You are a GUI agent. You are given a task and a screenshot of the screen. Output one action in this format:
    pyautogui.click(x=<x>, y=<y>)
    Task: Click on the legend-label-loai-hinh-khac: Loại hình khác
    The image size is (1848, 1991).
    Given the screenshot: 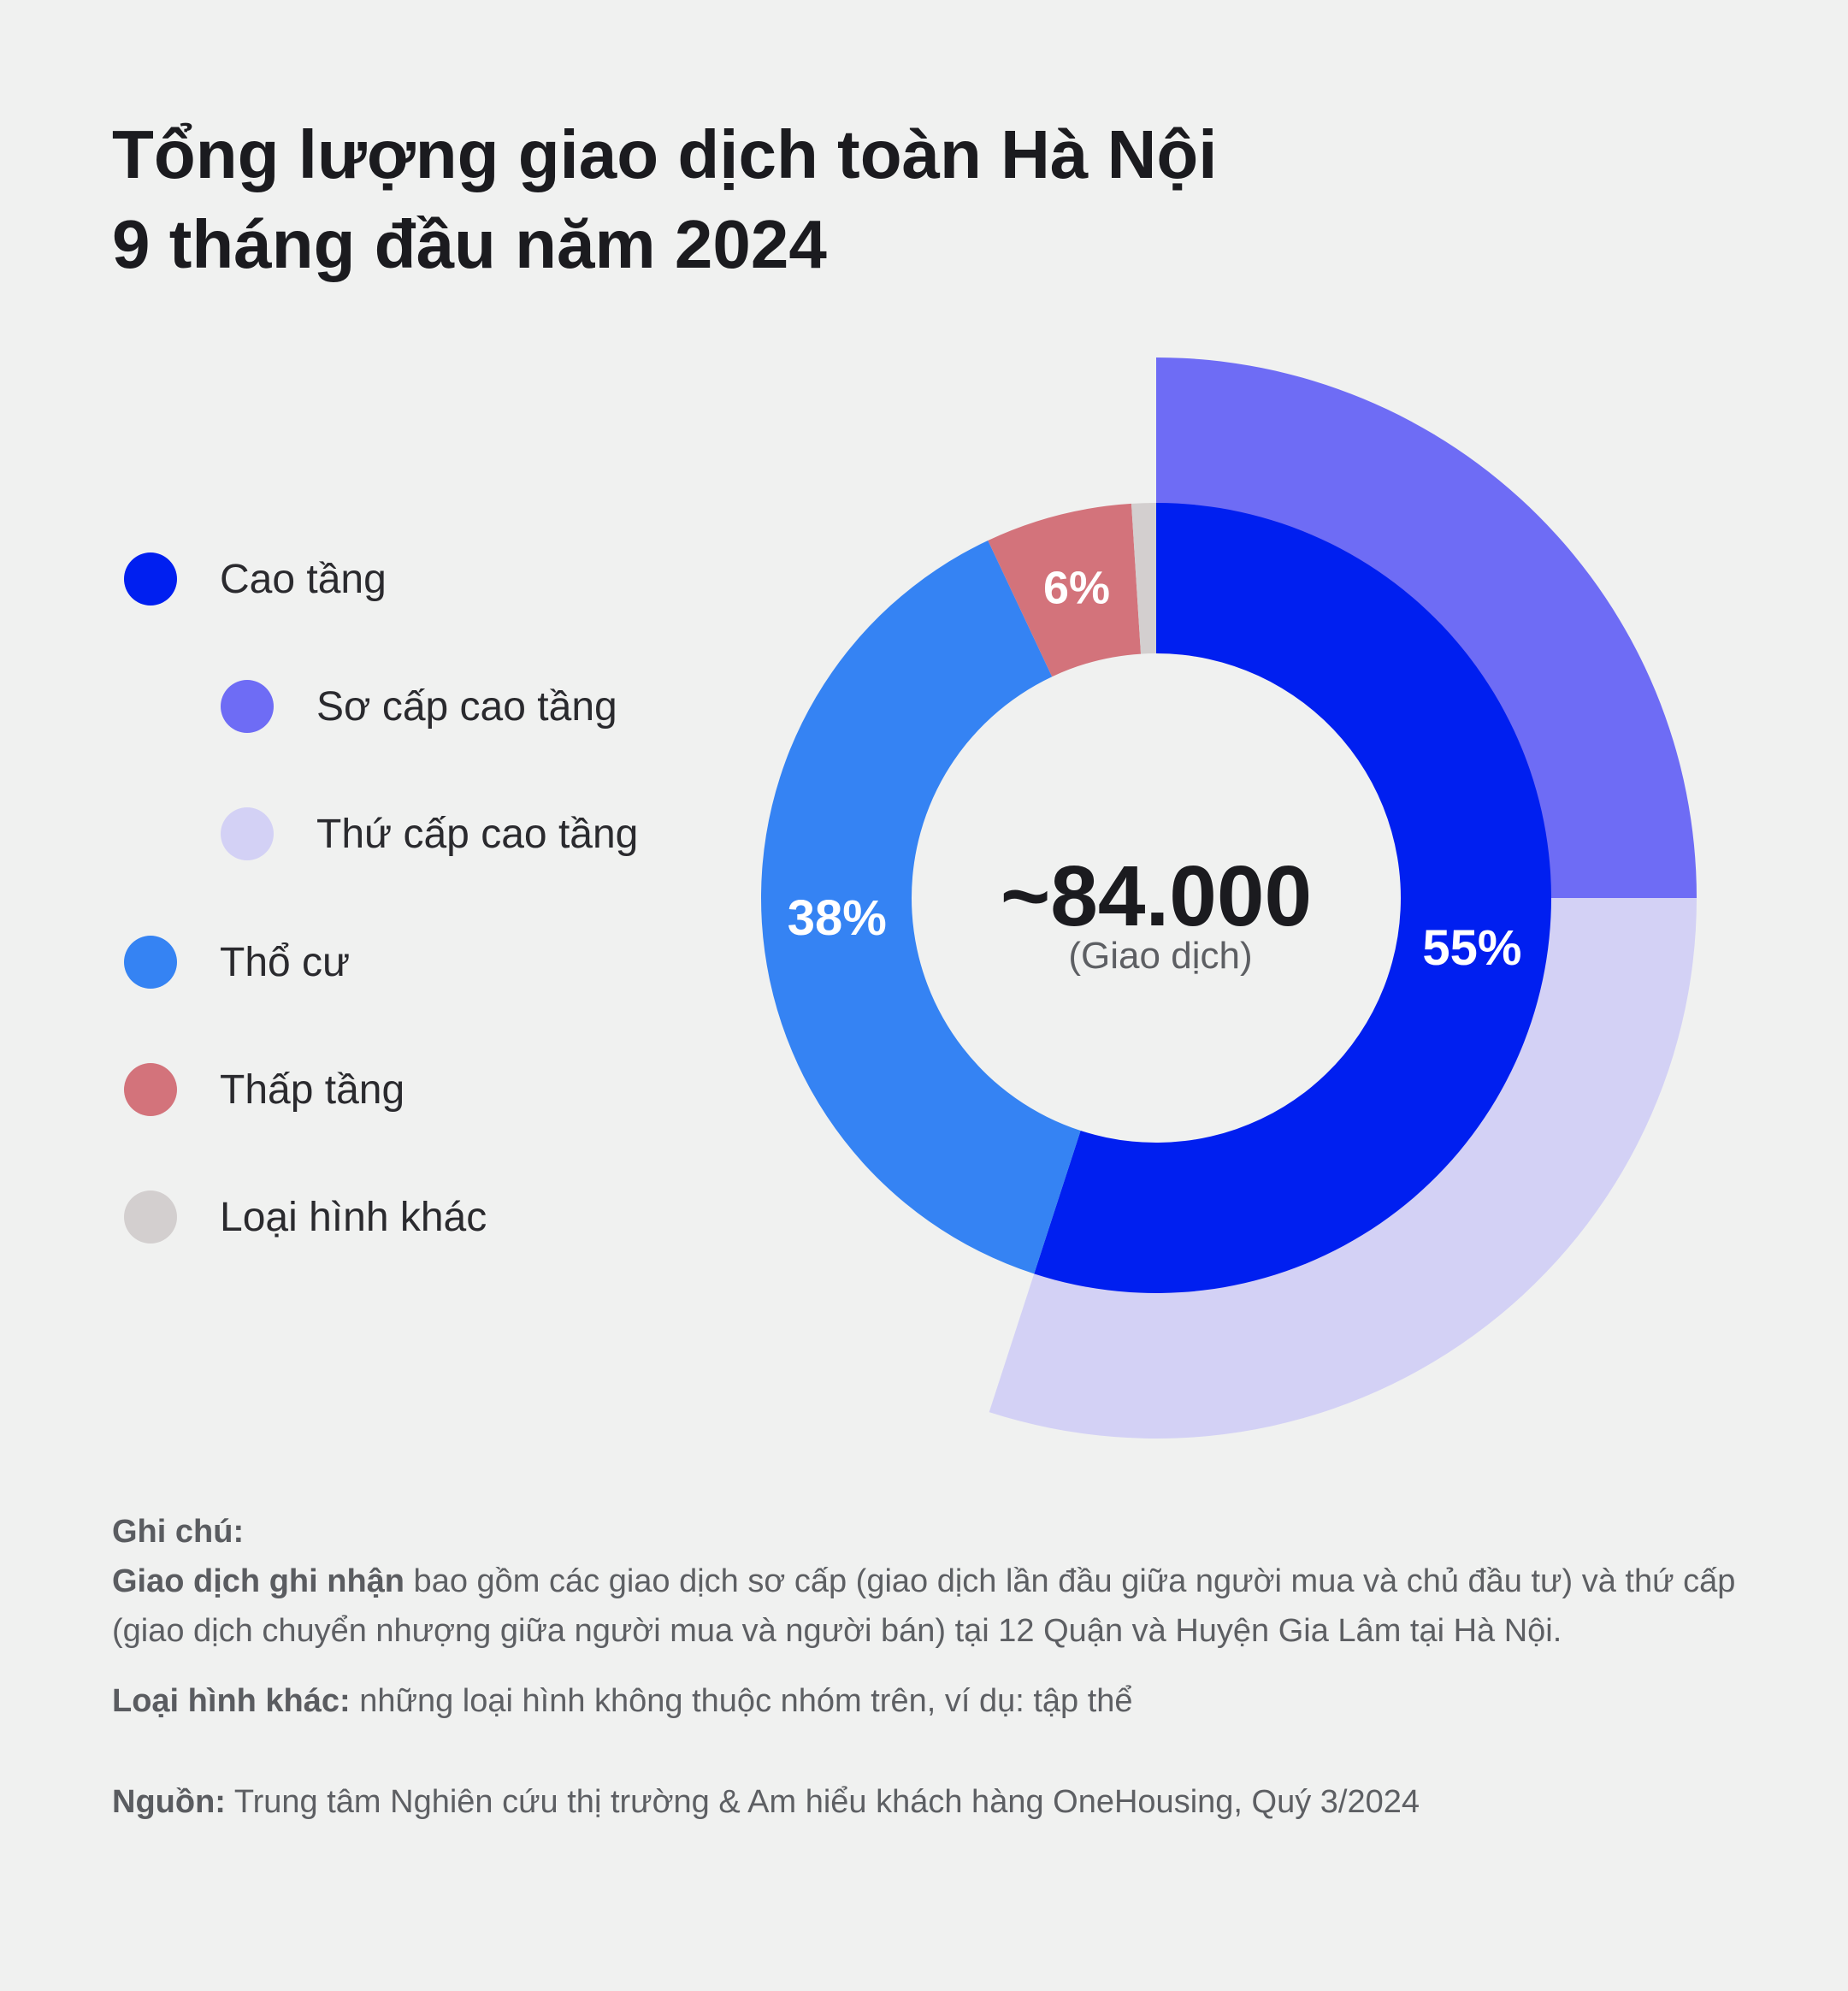 What is the action you would take?
    pyautogui.click(x=353, y=1217)
    